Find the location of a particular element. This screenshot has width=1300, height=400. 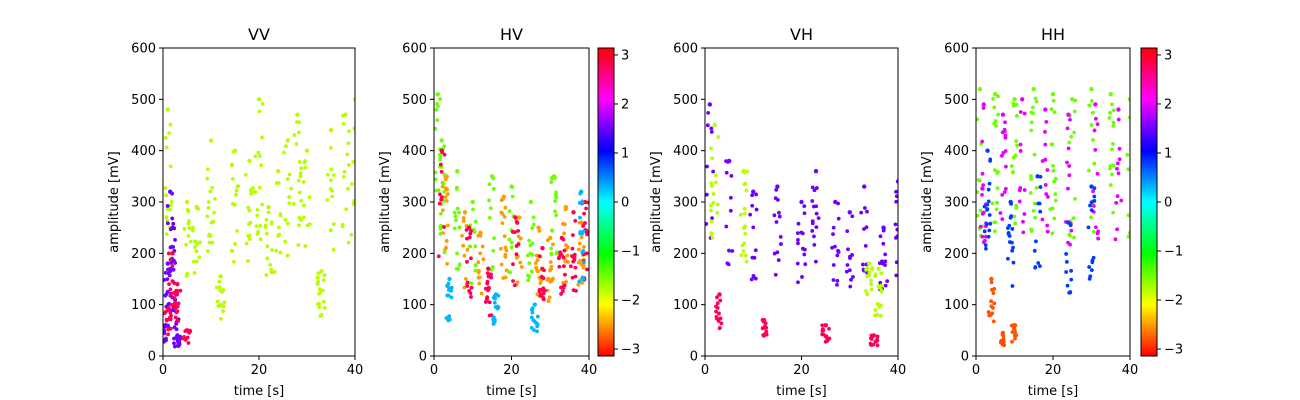

x-axis-label: time [s] is located at coordinates (1053, 391).